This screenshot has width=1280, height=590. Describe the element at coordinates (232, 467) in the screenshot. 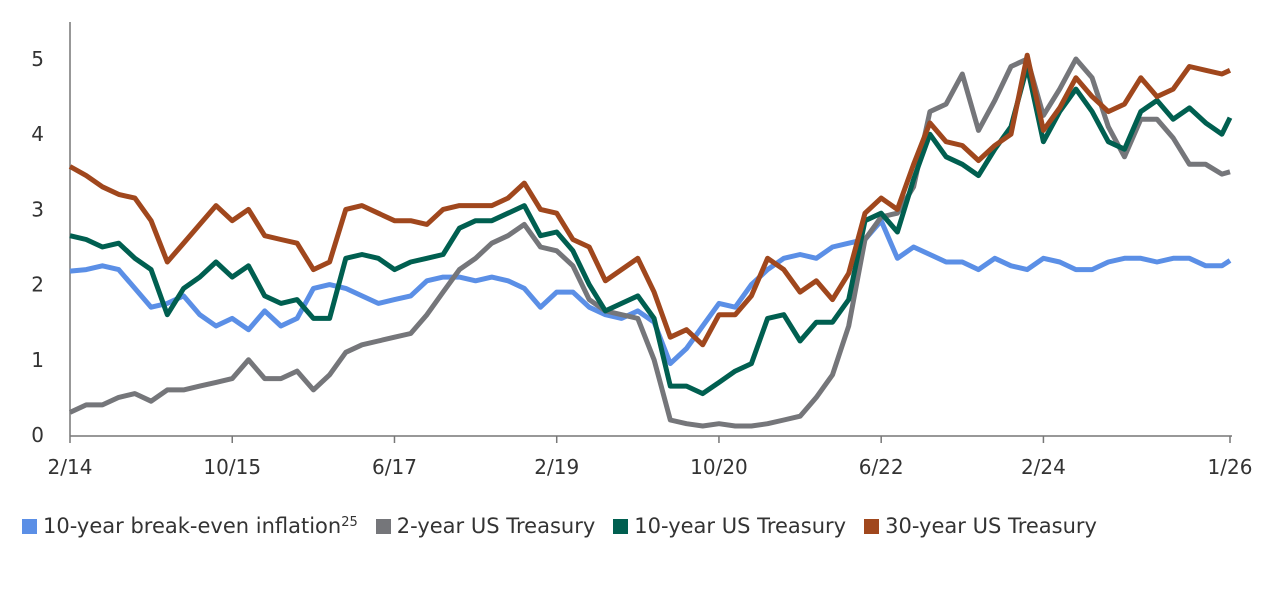

I see `x-tick-label: 10/15` at that location.